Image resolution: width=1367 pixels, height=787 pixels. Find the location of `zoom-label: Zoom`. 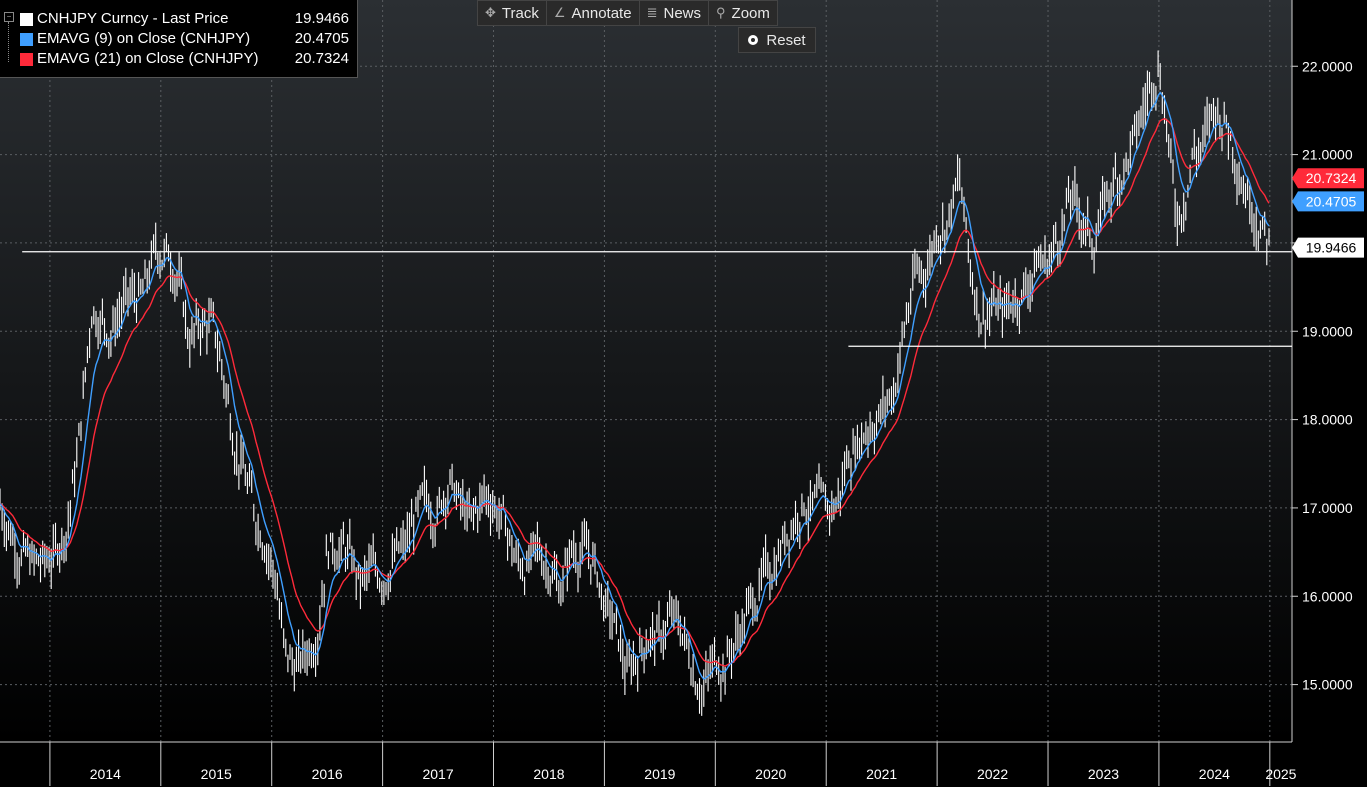

zoom-label: Zoom is located at coordinates (750, 13).